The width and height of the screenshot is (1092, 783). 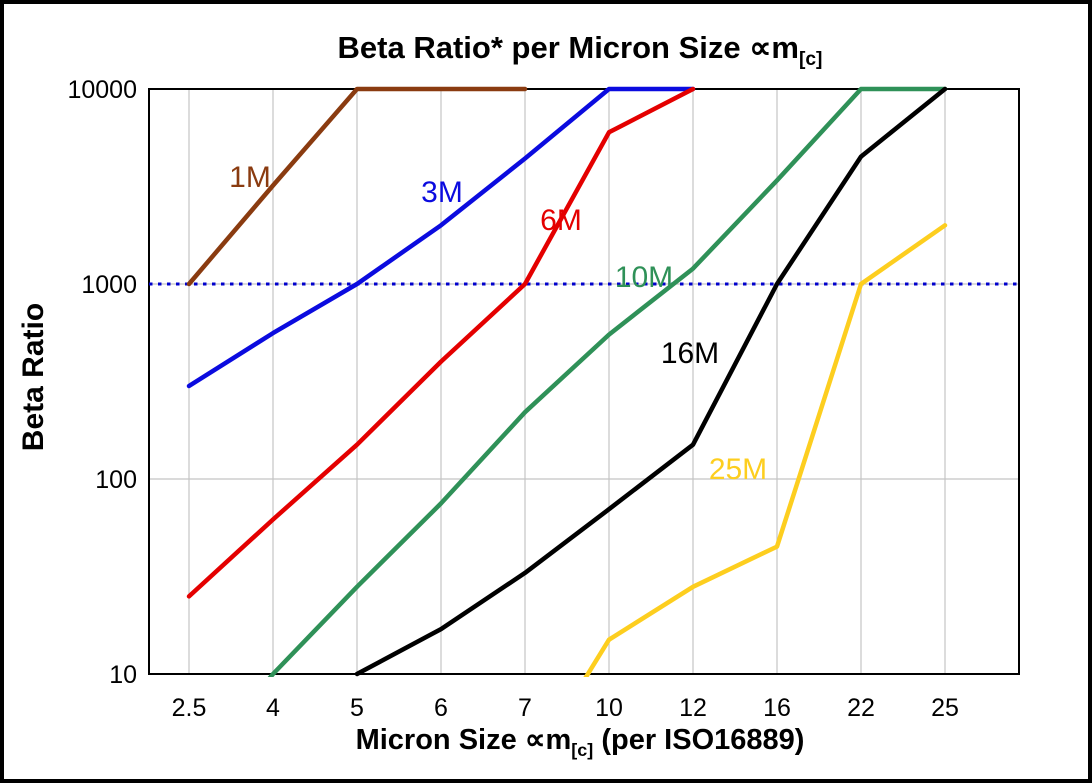 I want to click on chart-title: Beta Ratio* per Micron Size ∝m[c], so click(x=580, y=50).